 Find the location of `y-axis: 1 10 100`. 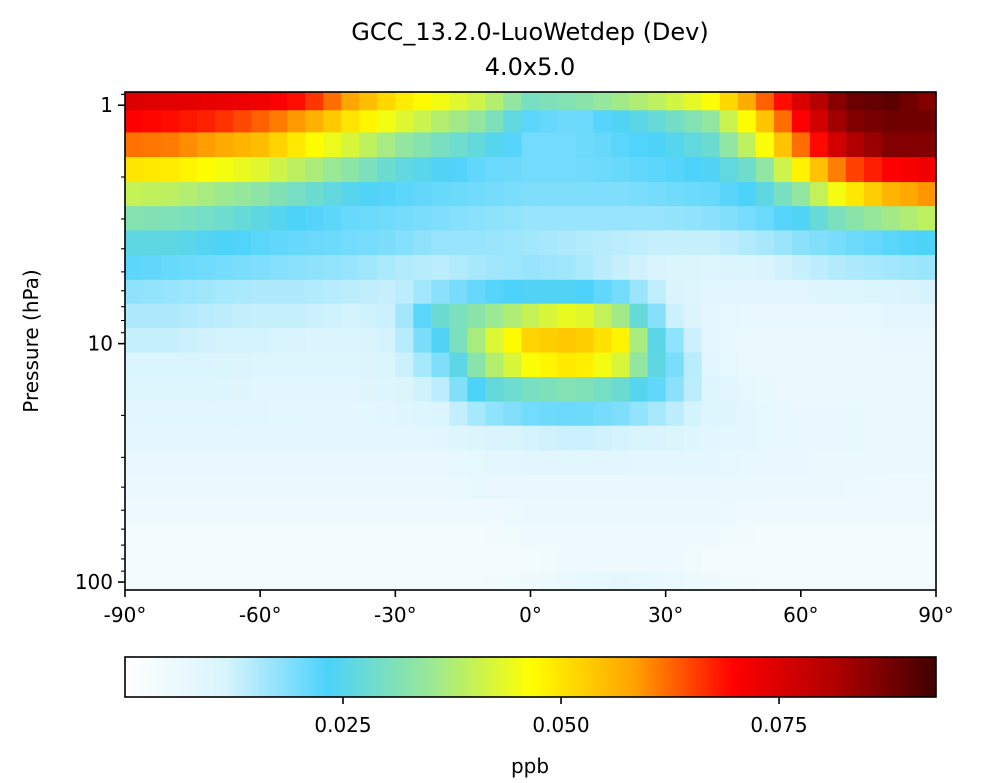

y-axis: 1 10 100 is located at coordinates (100, 343).